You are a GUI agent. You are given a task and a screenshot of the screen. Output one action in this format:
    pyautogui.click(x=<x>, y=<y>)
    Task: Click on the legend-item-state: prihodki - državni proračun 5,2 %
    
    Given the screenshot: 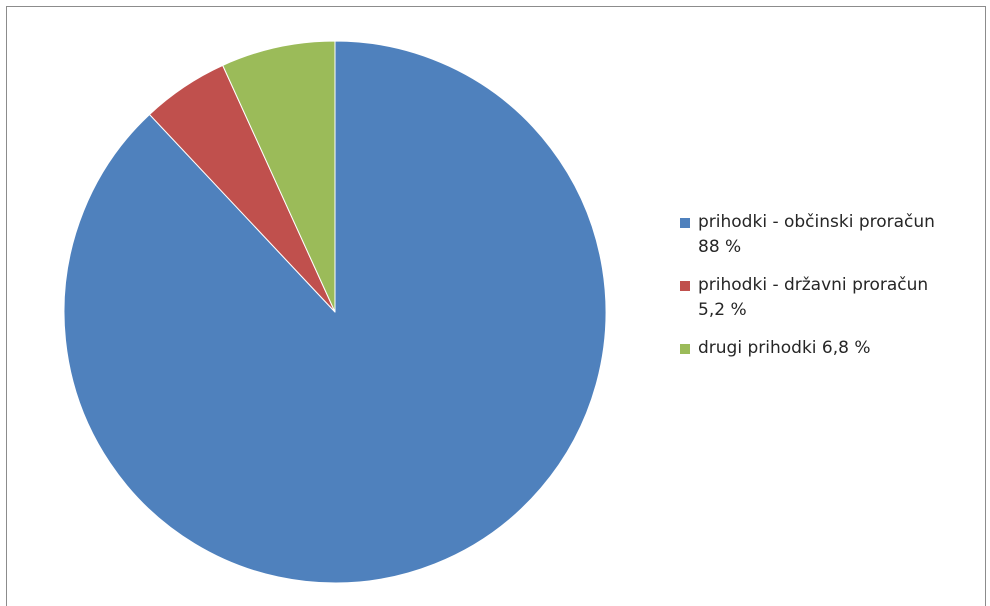 What is the action you would take?
    pyautogui.click(x=830, y=298)
    